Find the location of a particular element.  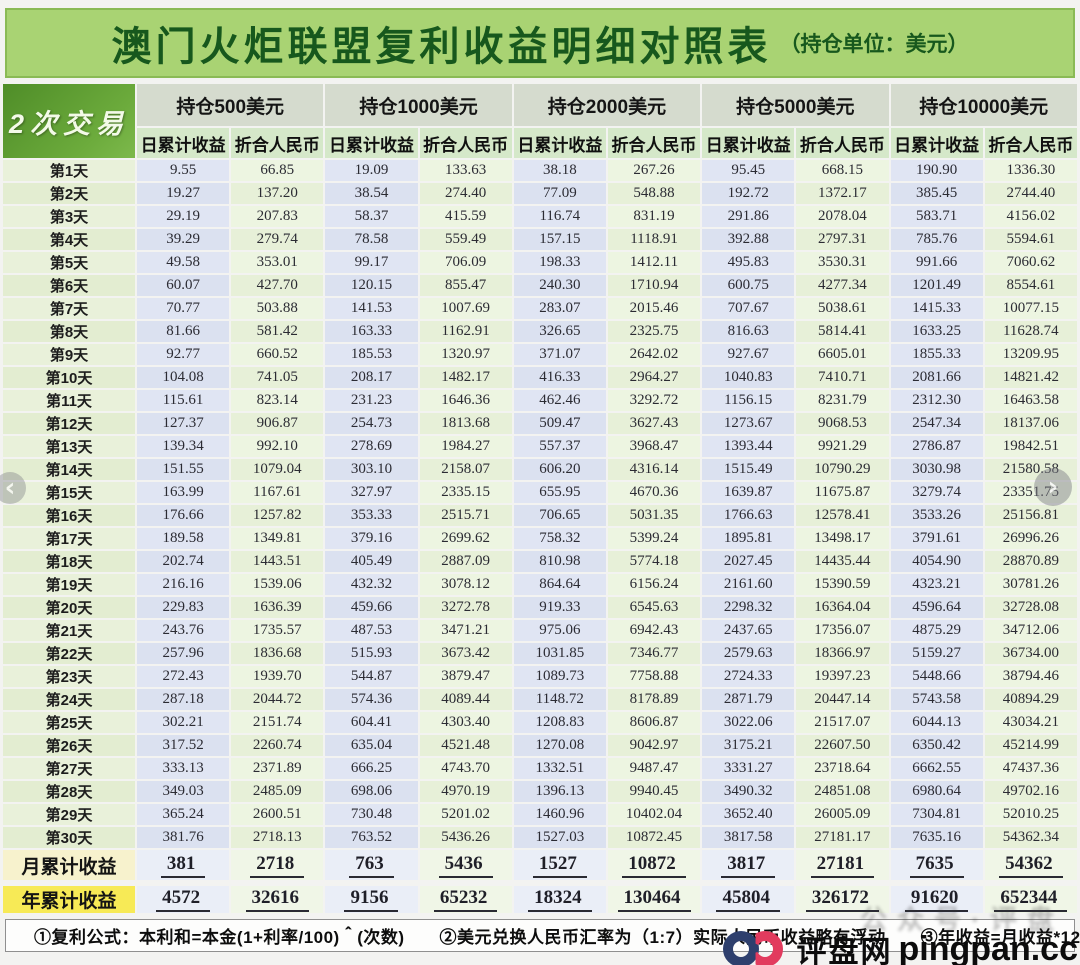

value-cell: 176.66 is located at coordinates (183, 515).